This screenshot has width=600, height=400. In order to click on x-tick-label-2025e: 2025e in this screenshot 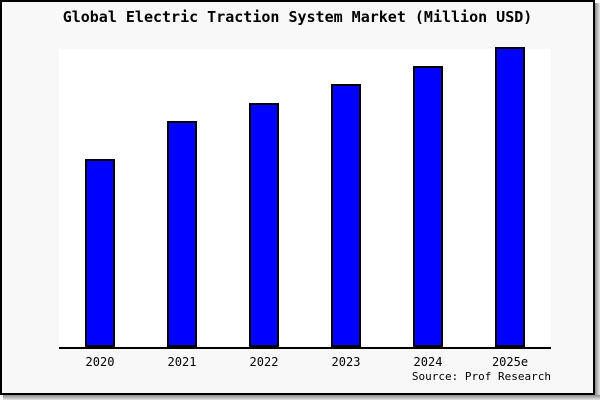, I will do `click(510, 362)`.